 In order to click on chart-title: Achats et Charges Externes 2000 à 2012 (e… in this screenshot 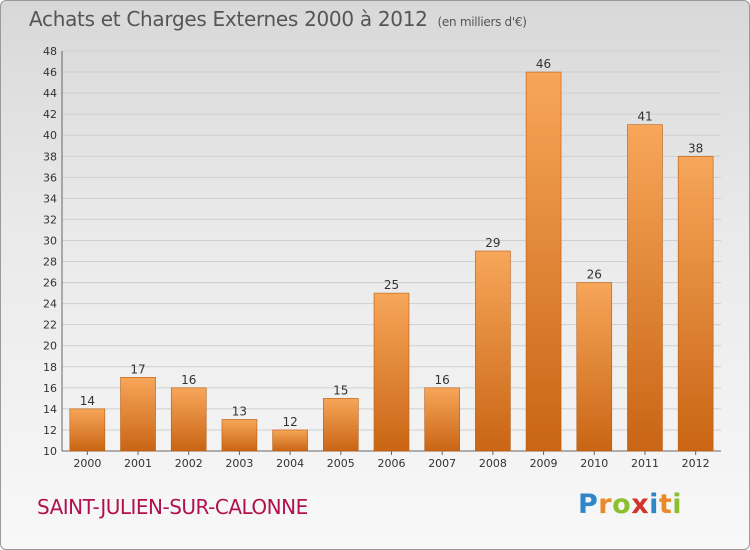, I will do `click(278, 19)`.